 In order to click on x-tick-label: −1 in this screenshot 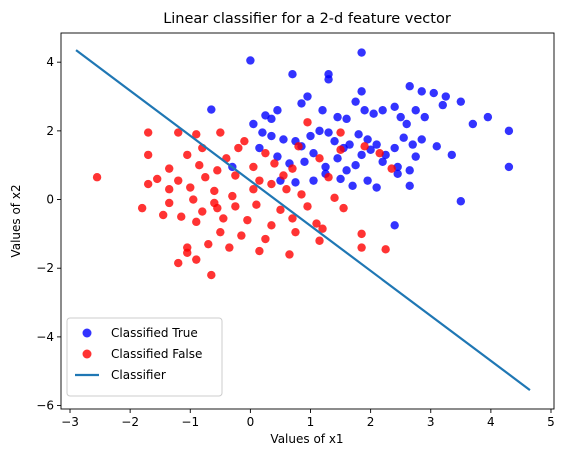, I will do `click(190, 422)`.